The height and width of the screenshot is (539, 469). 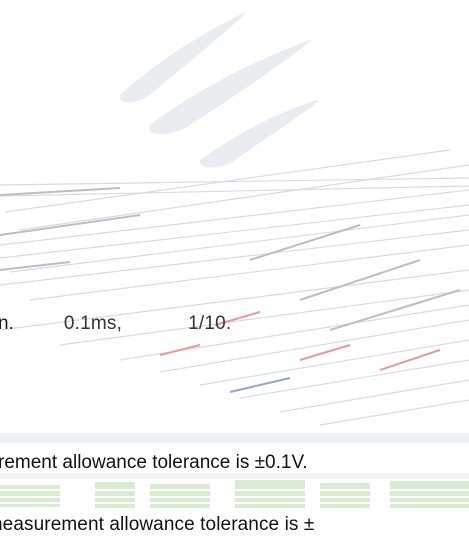 What do you see at coordinates (210, 323) in the screenshot?
I see `fragment-ratio: 1/10.` at bounding box center [210, 323].